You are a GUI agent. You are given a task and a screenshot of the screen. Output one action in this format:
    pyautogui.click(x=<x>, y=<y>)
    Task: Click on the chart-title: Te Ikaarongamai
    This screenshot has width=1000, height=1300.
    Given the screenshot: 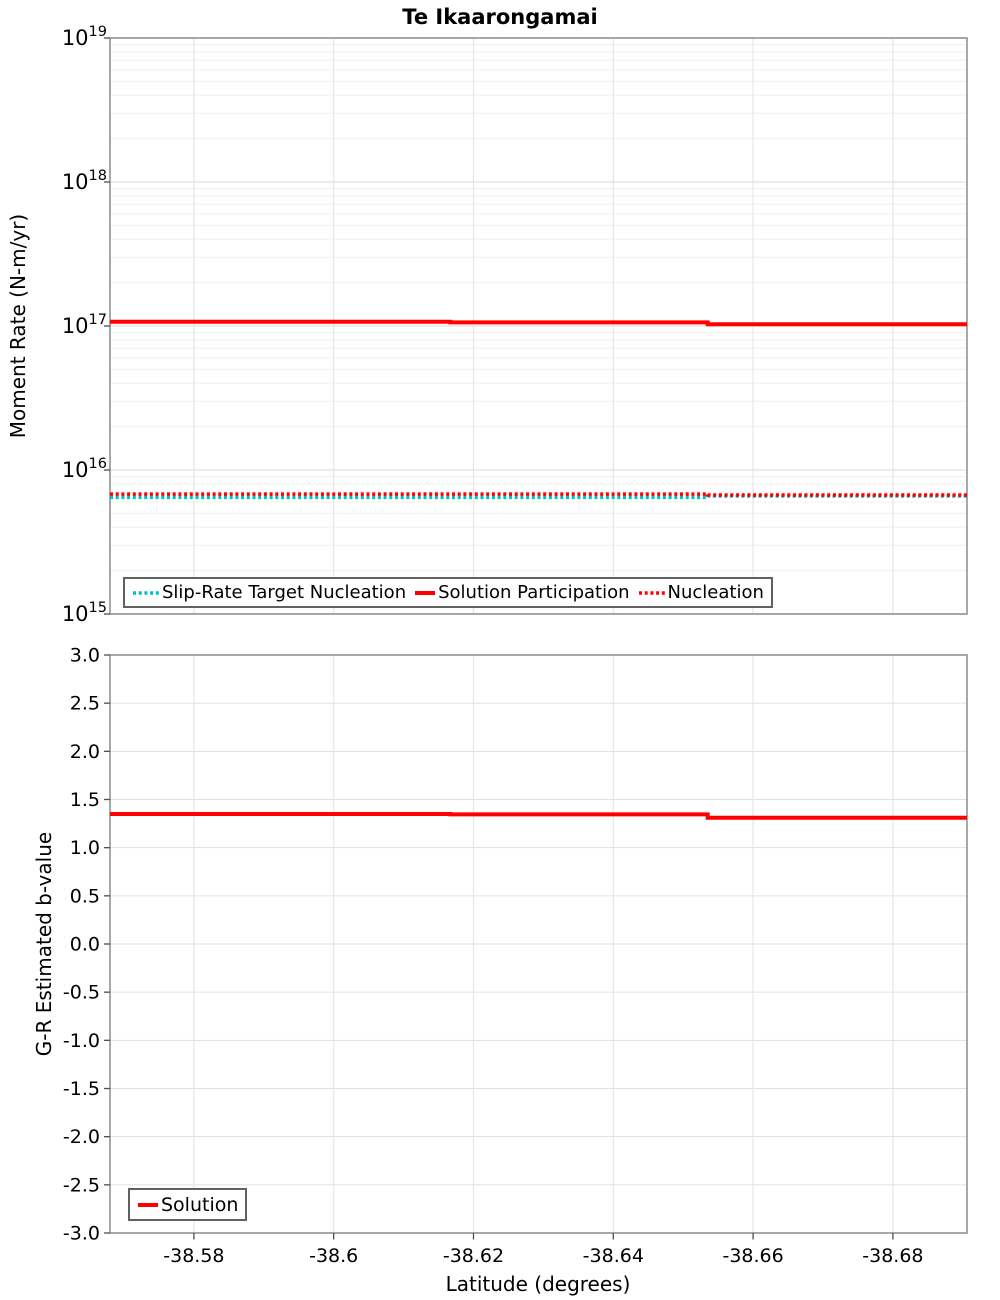 What is the action you would take?
    pyautogui.click(x=500, y=17)
    